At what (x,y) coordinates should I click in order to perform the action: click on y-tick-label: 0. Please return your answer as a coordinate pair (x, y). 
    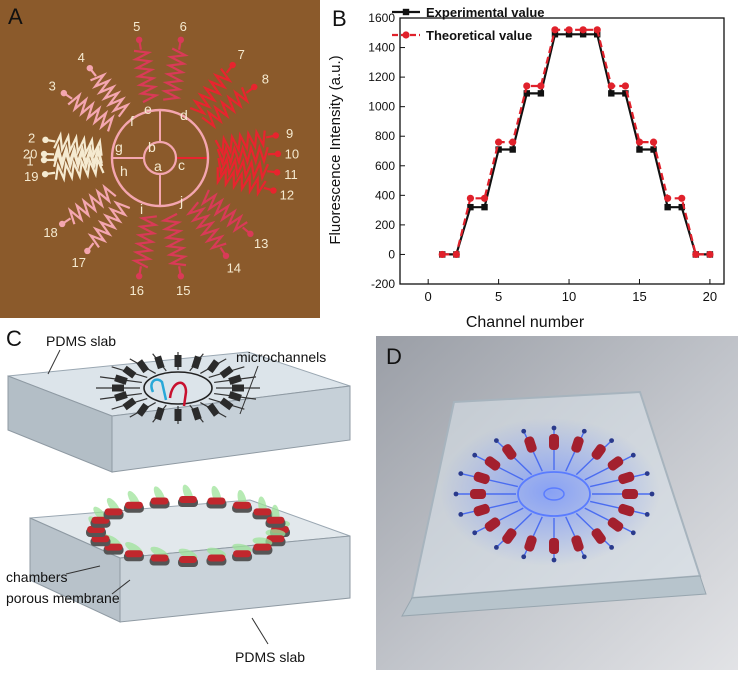
    Looking at the image, I should click on (391, 254).